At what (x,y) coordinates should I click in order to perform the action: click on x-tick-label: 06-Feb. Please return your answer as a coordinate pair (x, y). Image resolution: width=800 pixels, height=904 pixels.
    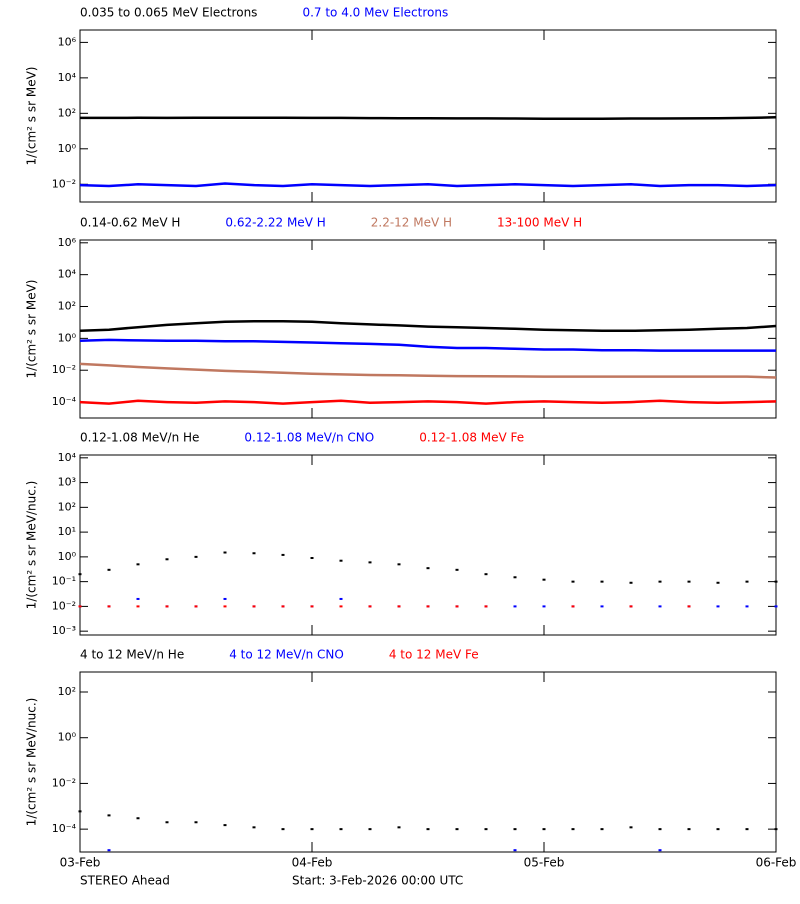
    Looking at the image, I should click on (776, 863).